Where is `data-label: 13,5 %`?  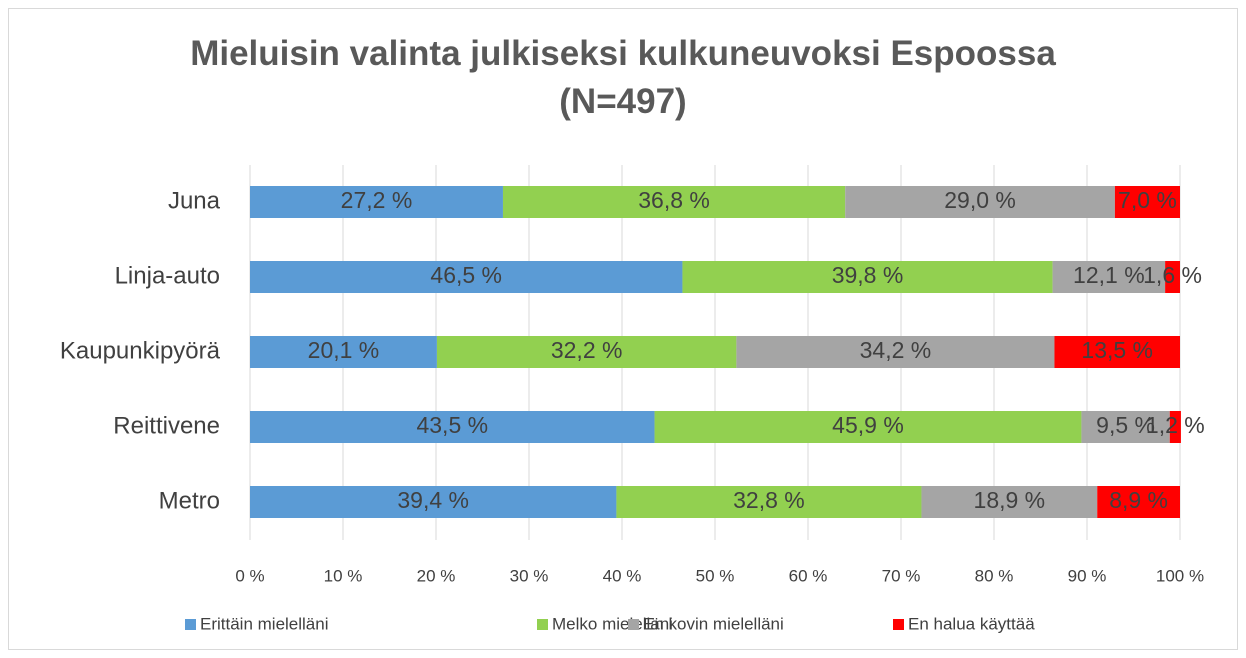 data-label: 13,5 % is located at coordinates (1117, 350).